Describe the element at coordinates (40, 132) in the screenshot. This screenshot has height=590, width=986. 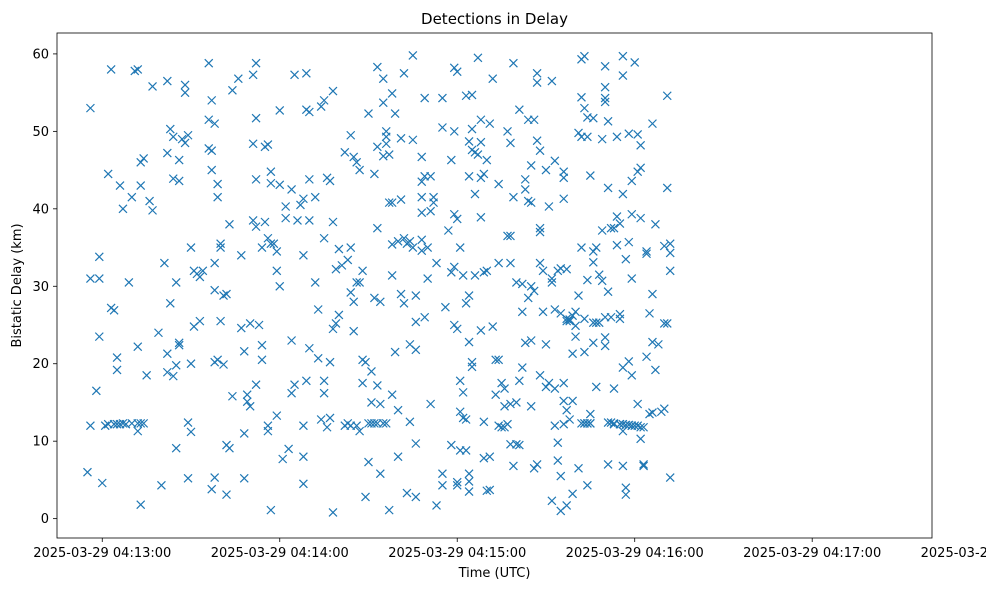
I see `y-tick-label: 50` at that location.